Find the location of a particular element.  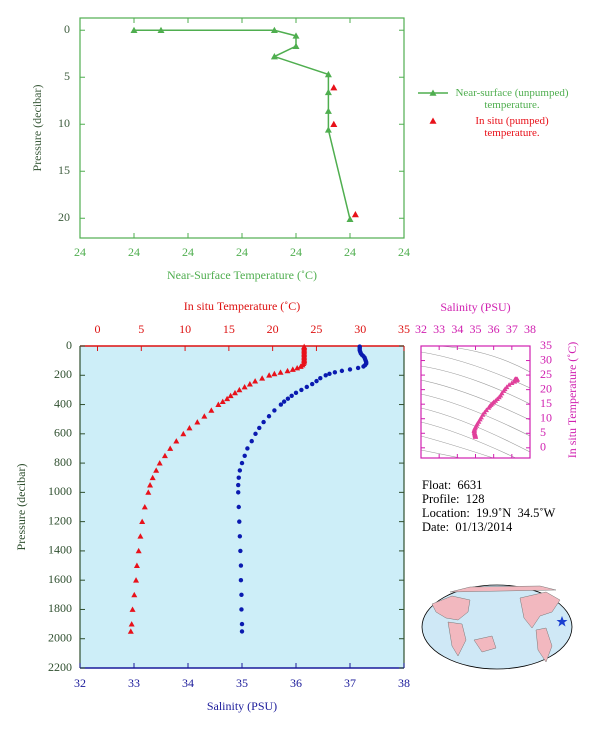

y-tick-label: 1800 is located at coordinates (60, 608).